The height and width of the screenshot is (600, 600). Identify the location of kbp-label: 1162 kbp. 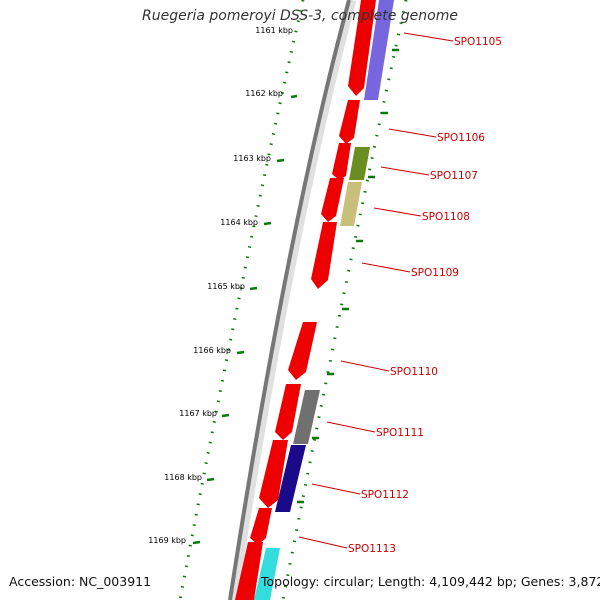
(264, 93).